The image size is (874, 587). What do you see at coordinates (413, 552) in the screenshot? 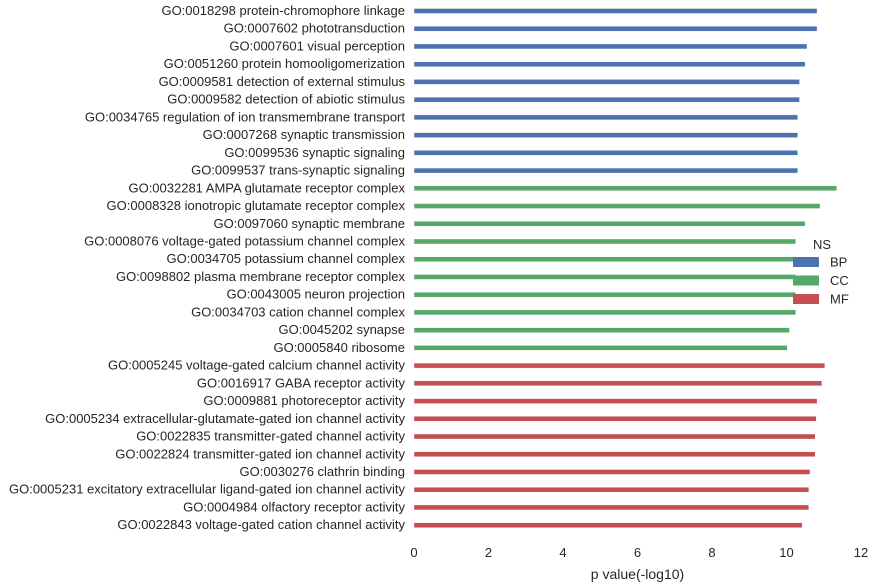
I see `x-tick-label: 0` at bounding box center [413, 552].